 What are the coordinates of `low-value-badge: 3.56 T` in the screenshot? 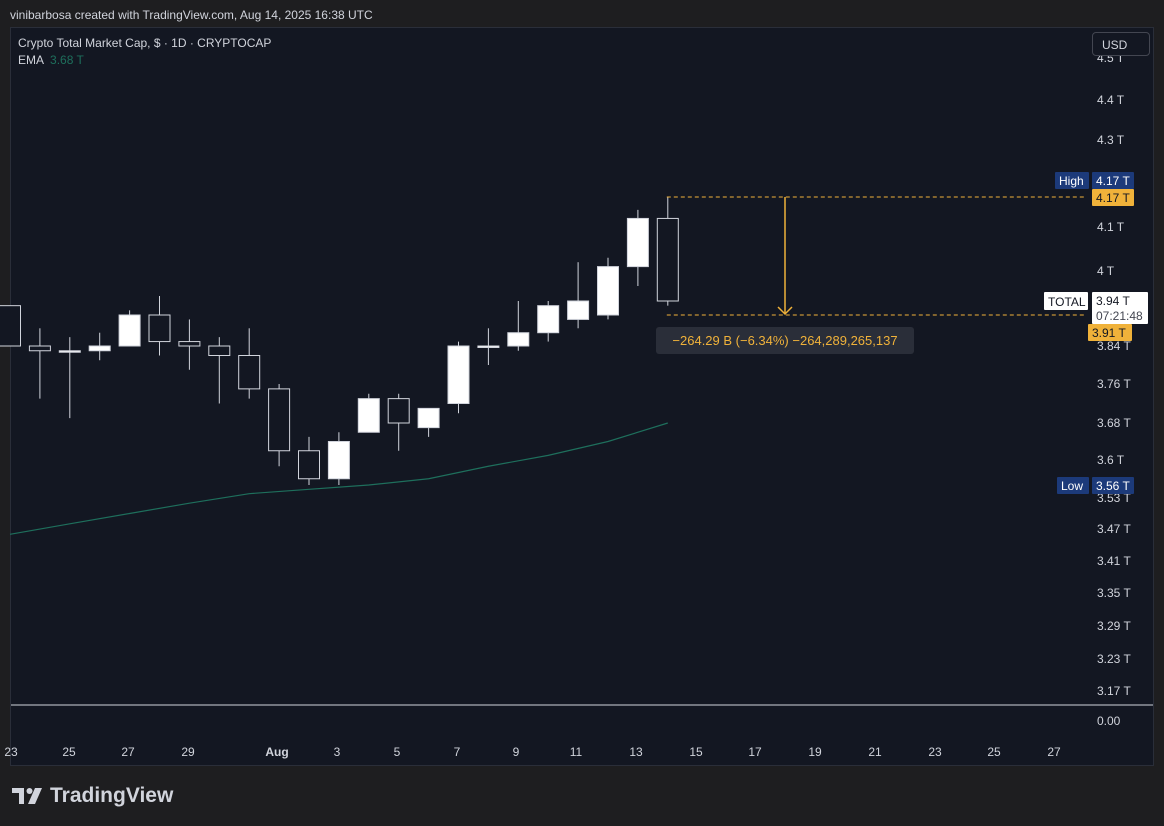 It's located at (1113, 485).